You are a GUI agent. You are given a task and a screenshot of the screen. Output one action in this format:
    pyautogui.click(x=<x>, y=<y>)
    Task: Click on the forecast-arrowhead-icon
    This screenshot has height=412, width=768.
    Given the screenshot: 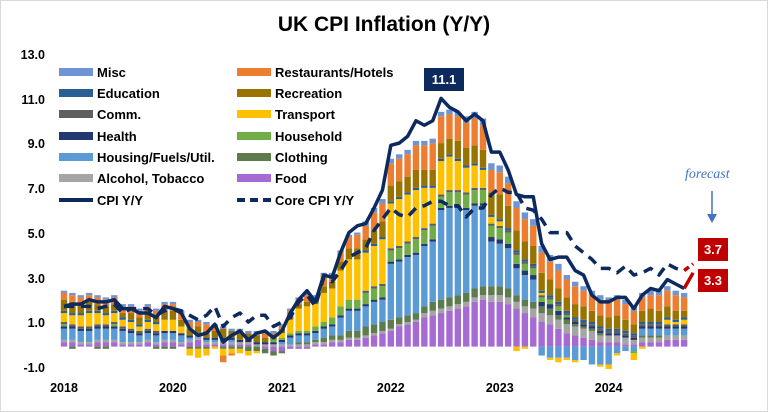 What is the action you would take?
    pyautogui.click(x=712, y=218)
    